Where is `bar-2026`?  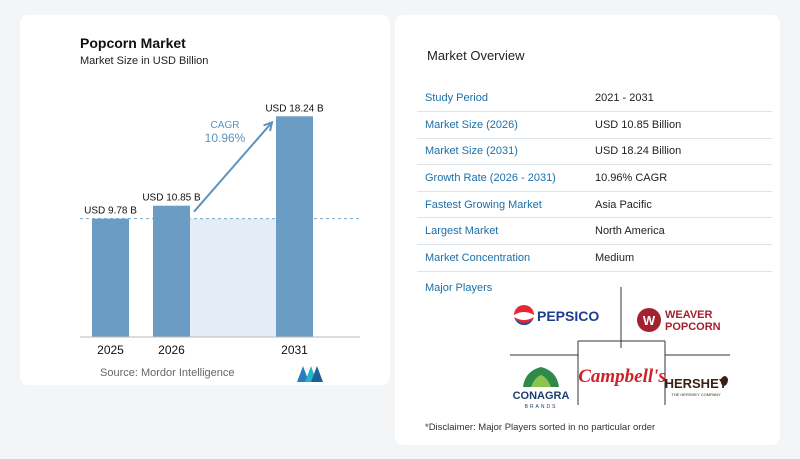
bar-2026 is located at coordinates (171, 271).